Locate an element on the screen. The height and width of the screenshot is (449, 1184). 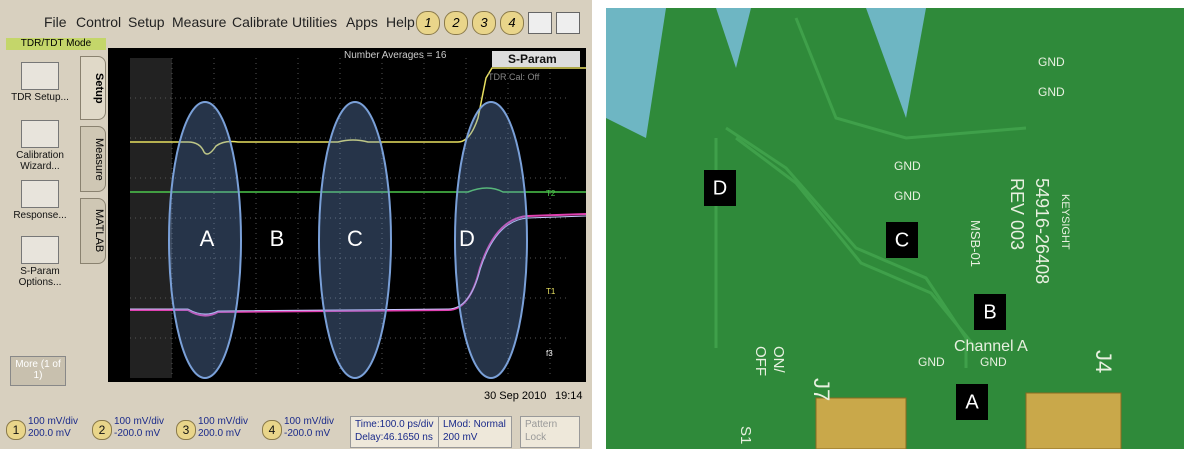
sparam-label: S-Param is located at coordinates (532, 59).